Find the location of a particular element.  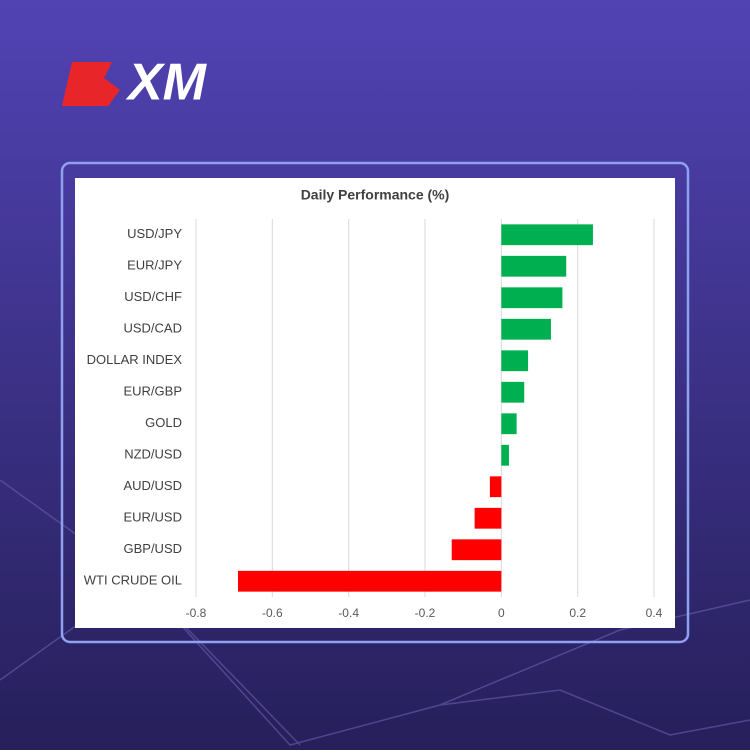

x-tick-label: -0.2 is located at coordinates (425, 613).